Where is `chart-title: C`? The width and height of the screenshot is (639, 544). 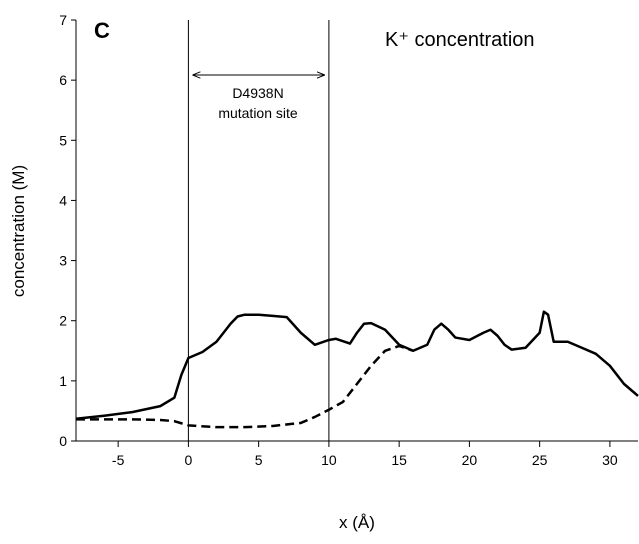
chart-title: C is located at coordinates (102, 30).